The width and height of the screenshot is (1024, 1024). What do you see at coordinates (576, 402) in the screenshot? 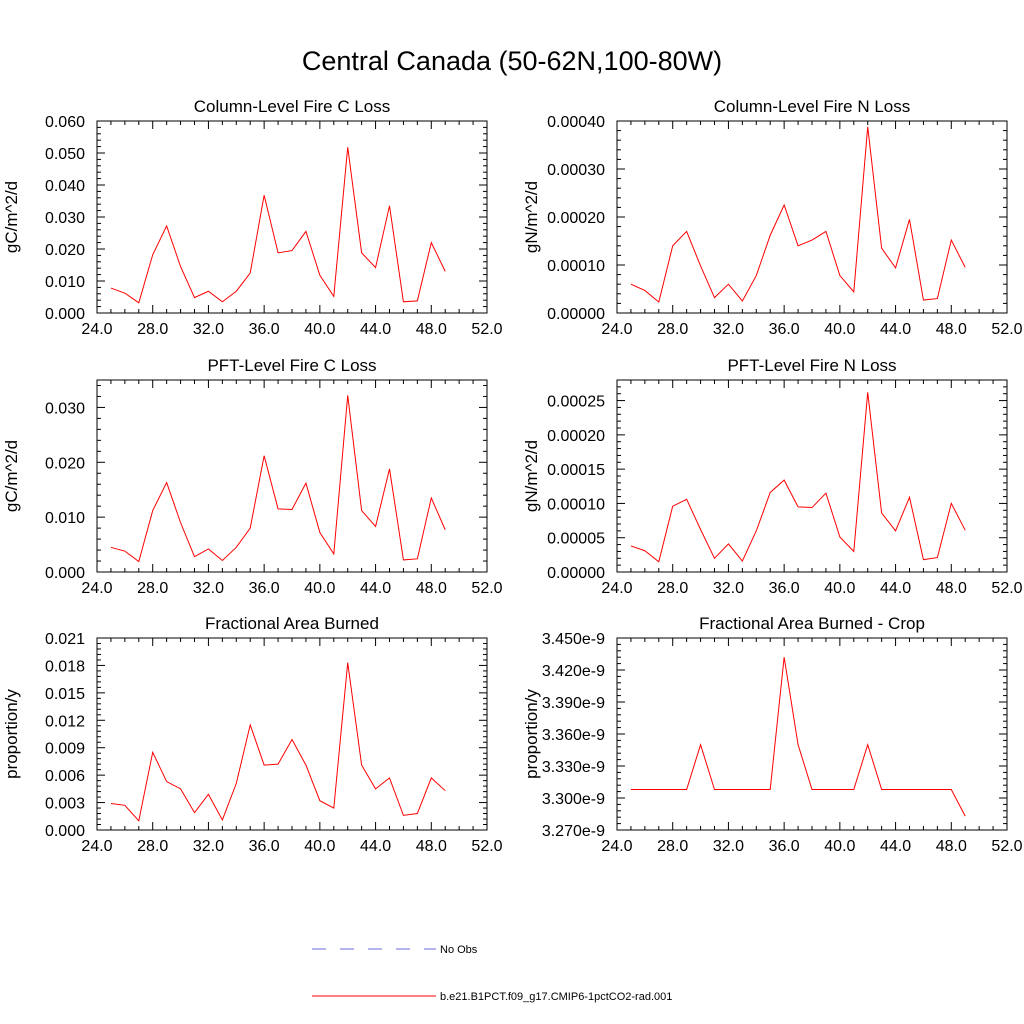
I see `y-tick-label: 0.00025` at bounding box center [576, 402].